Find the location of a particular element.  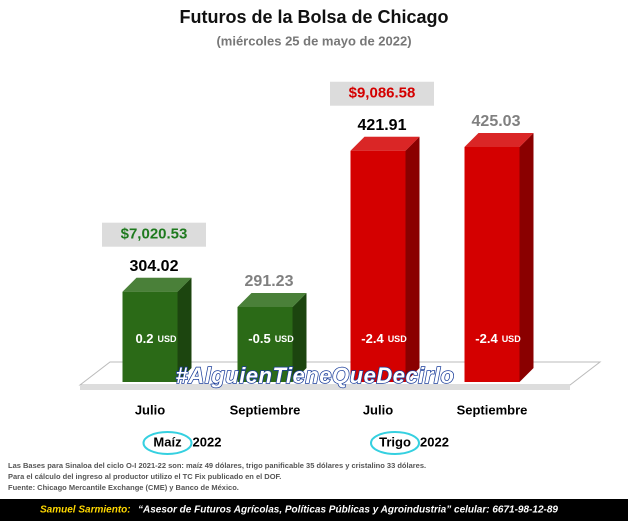

chart-subtitle: (miércoles 25 de mayo de 2022) is located at coordinates (313, 40).